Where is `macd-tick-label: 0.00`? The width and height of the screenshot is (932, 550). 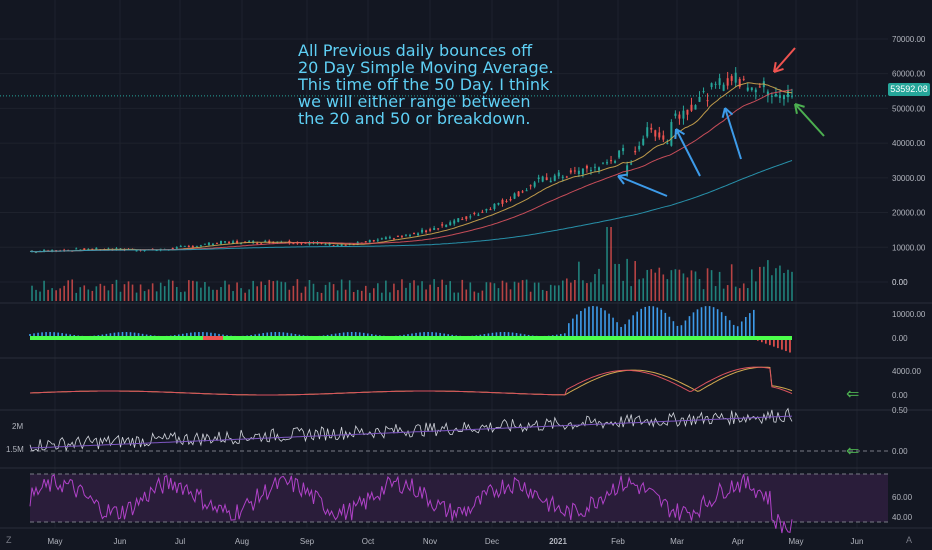 macd-tick-label: 0.00 is located at coordinates (900, 338).